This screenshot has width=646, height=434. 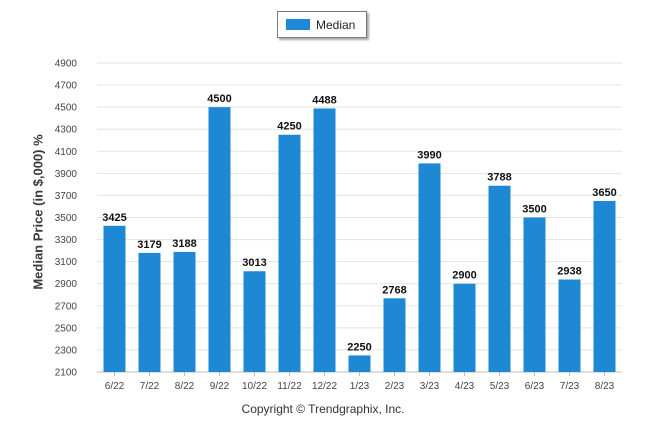 What do you see at coordinates (499, 178) in the screenshot?
I see `data-label: 3788` at bounding box center [499, 178].